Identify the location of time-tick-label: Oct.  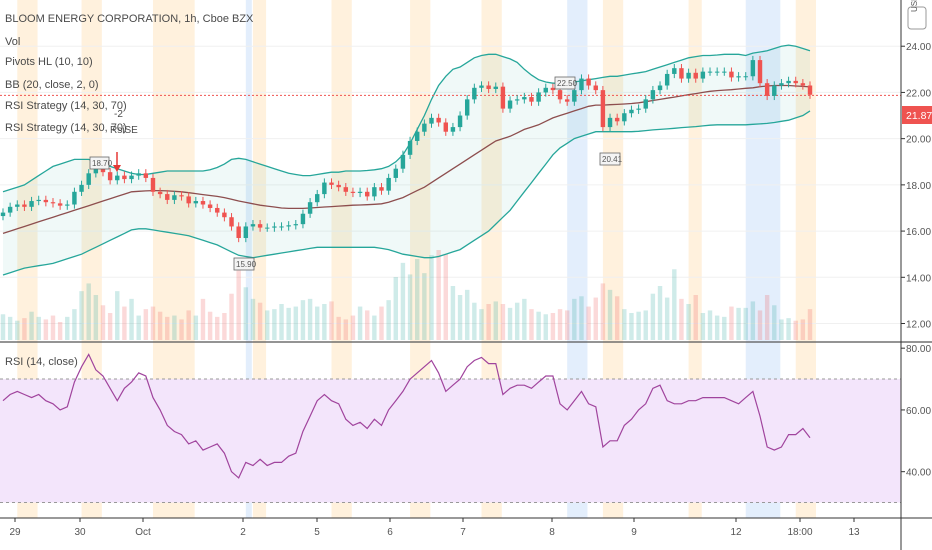
(143, 532).